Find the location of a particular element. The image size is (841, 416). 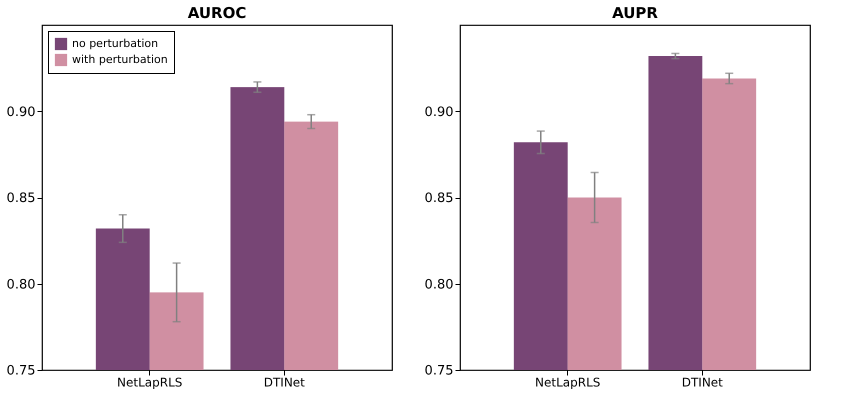

chart-title: AUPR is located at coordinates (635, 13).